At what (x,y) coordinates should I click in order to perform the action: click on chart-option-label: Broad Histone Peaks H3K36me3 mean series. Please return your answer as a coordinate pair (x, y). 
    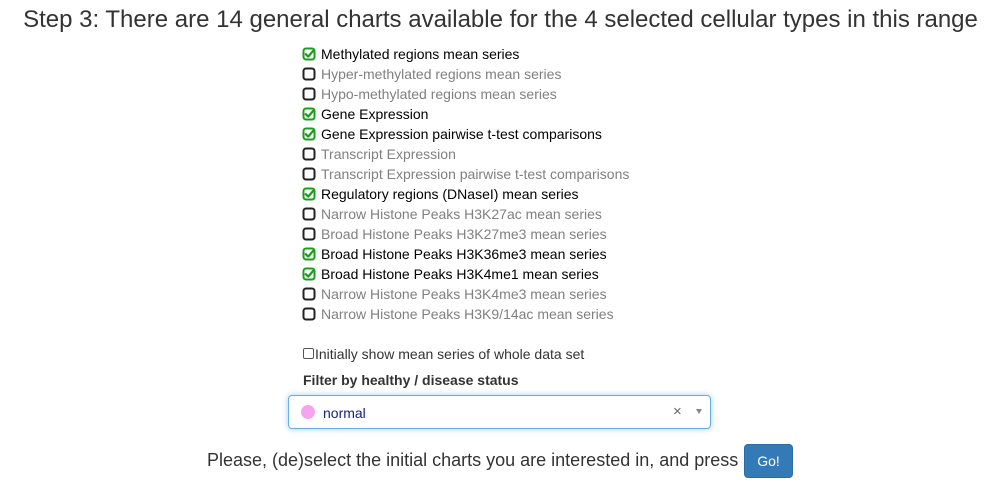
    Looking at the image, I should click on (464, 254).